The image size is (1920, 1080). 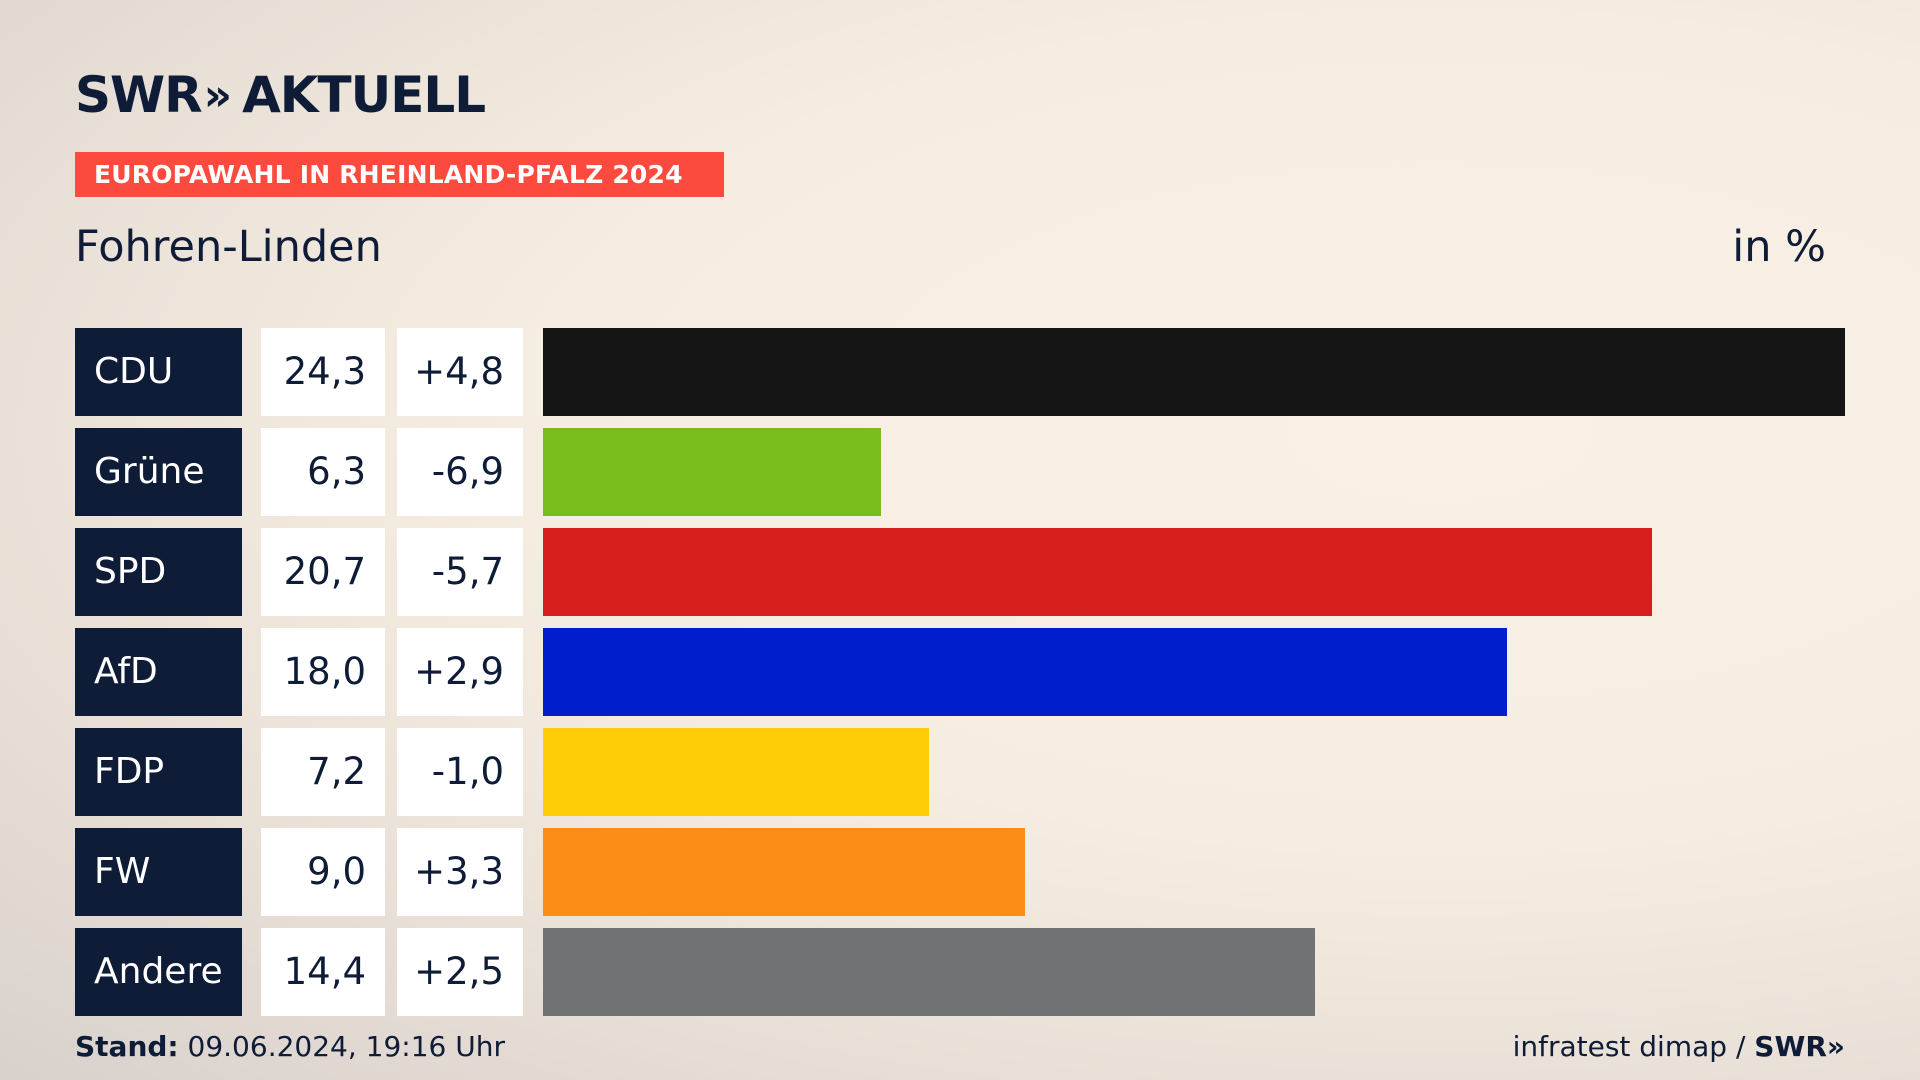 What do you see at coordinates (399, 174) in the screenshot?
I see `election-badge: EUROPAWAHL IN RHEINLAND-PFALZ 2024` at bounding box center [399, 174].